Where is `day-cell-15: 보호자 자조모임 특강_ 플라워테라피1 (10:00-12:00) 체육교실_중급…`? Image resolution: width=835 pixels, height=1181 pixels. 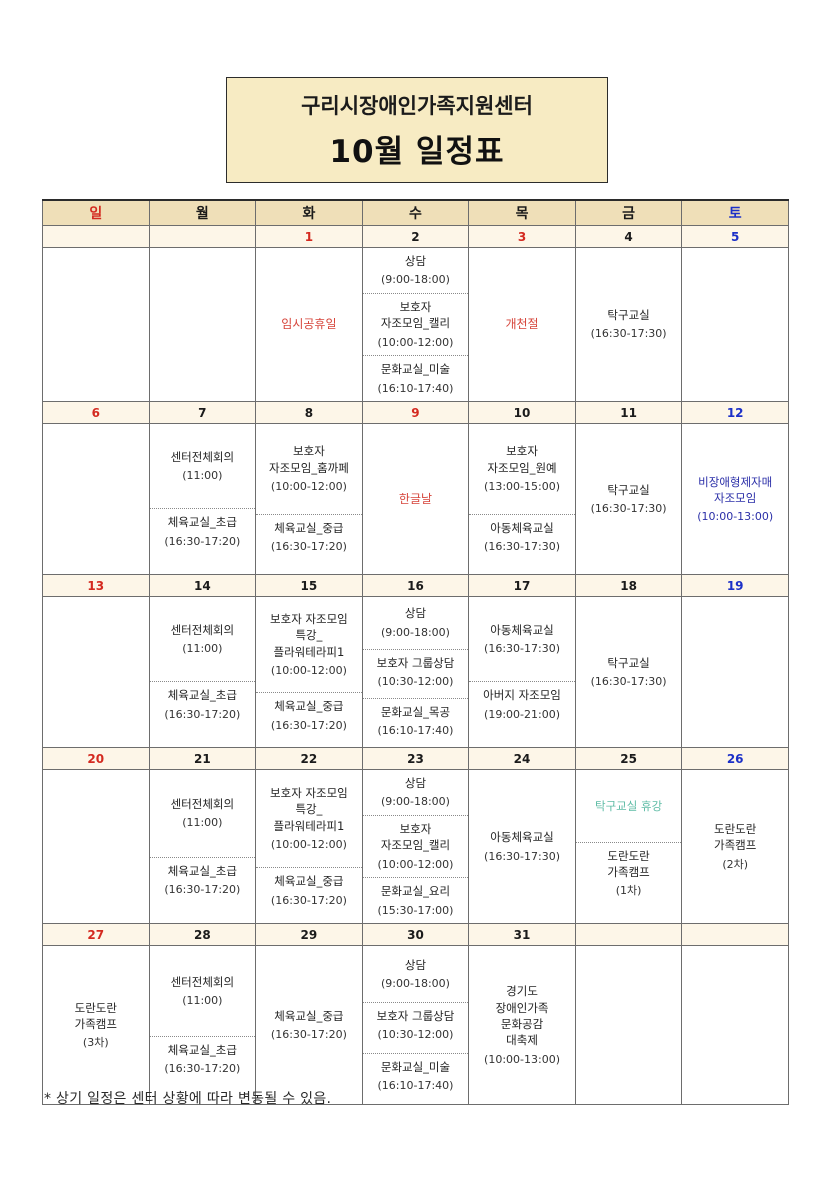
day-cell-15: 보호자 자조모임 특강_ 플라워테라피1 (10:00-12:00) 체육교실_중급… is located at coordinates (309, 672).